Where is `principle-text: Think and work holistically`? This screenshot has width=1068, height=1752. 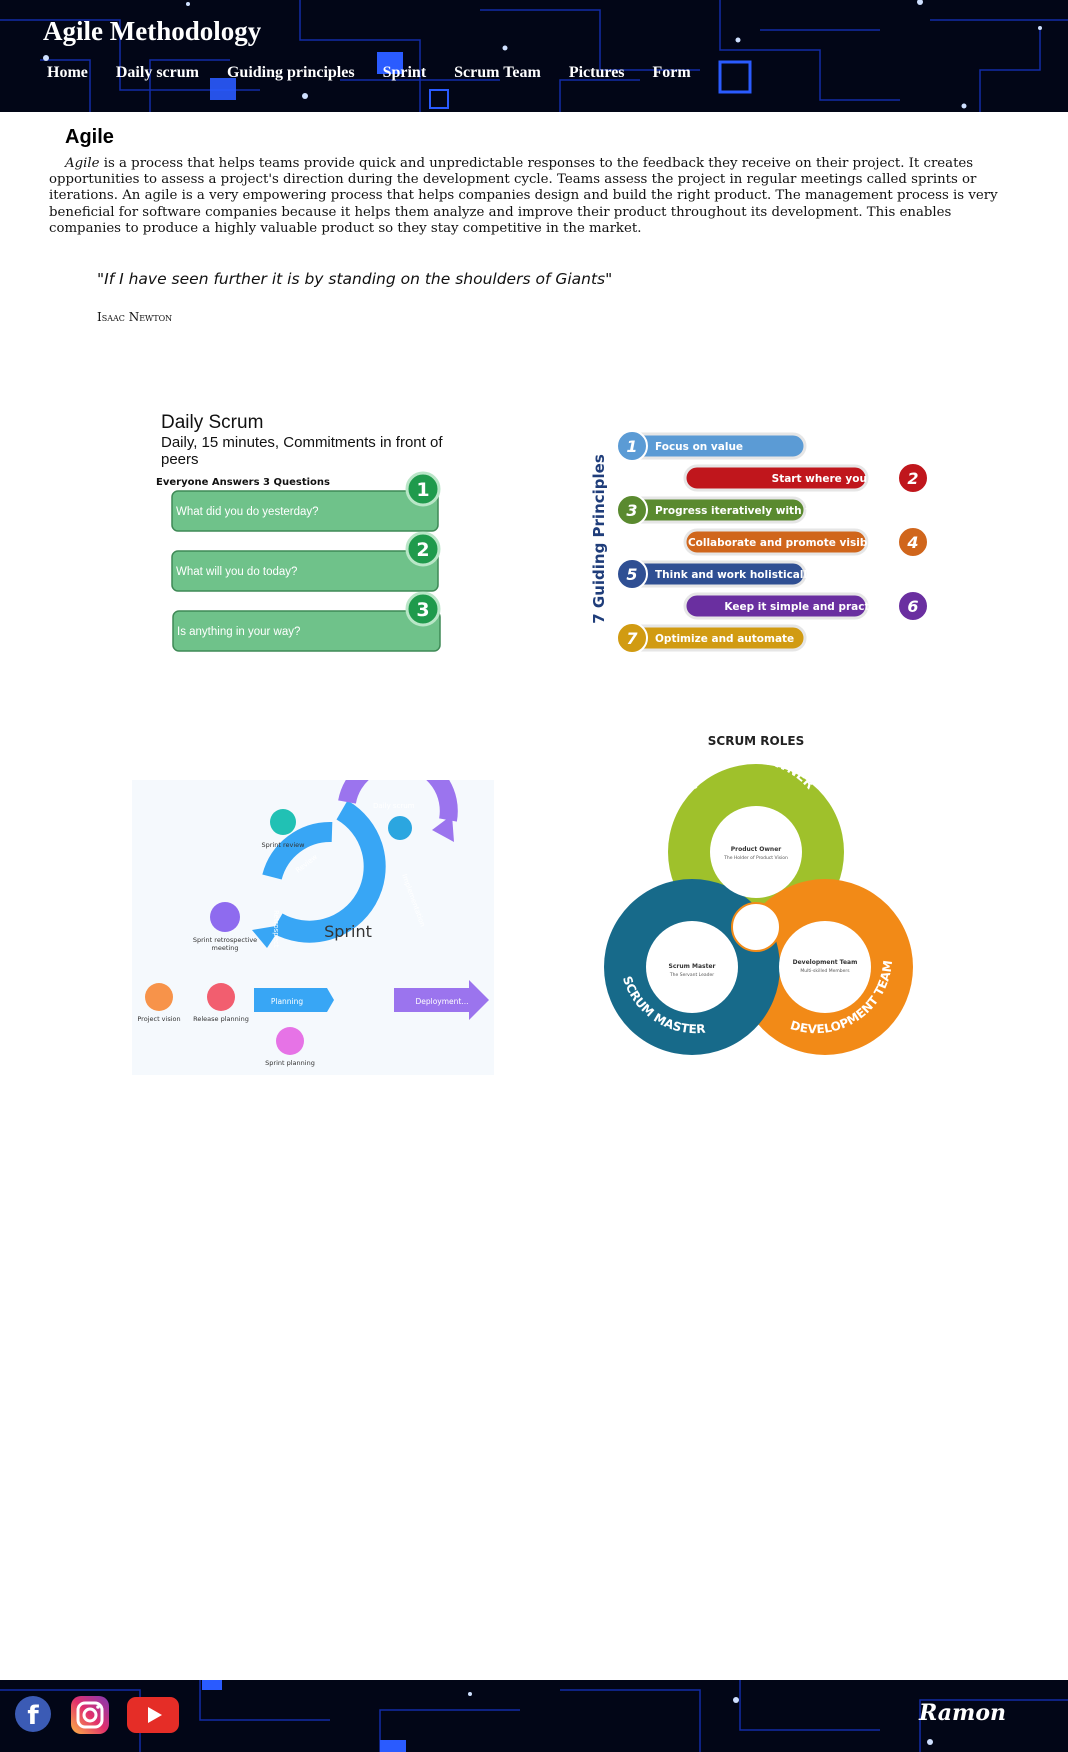
principle-text: Think and work holistically is located at coordinates (734, 575).